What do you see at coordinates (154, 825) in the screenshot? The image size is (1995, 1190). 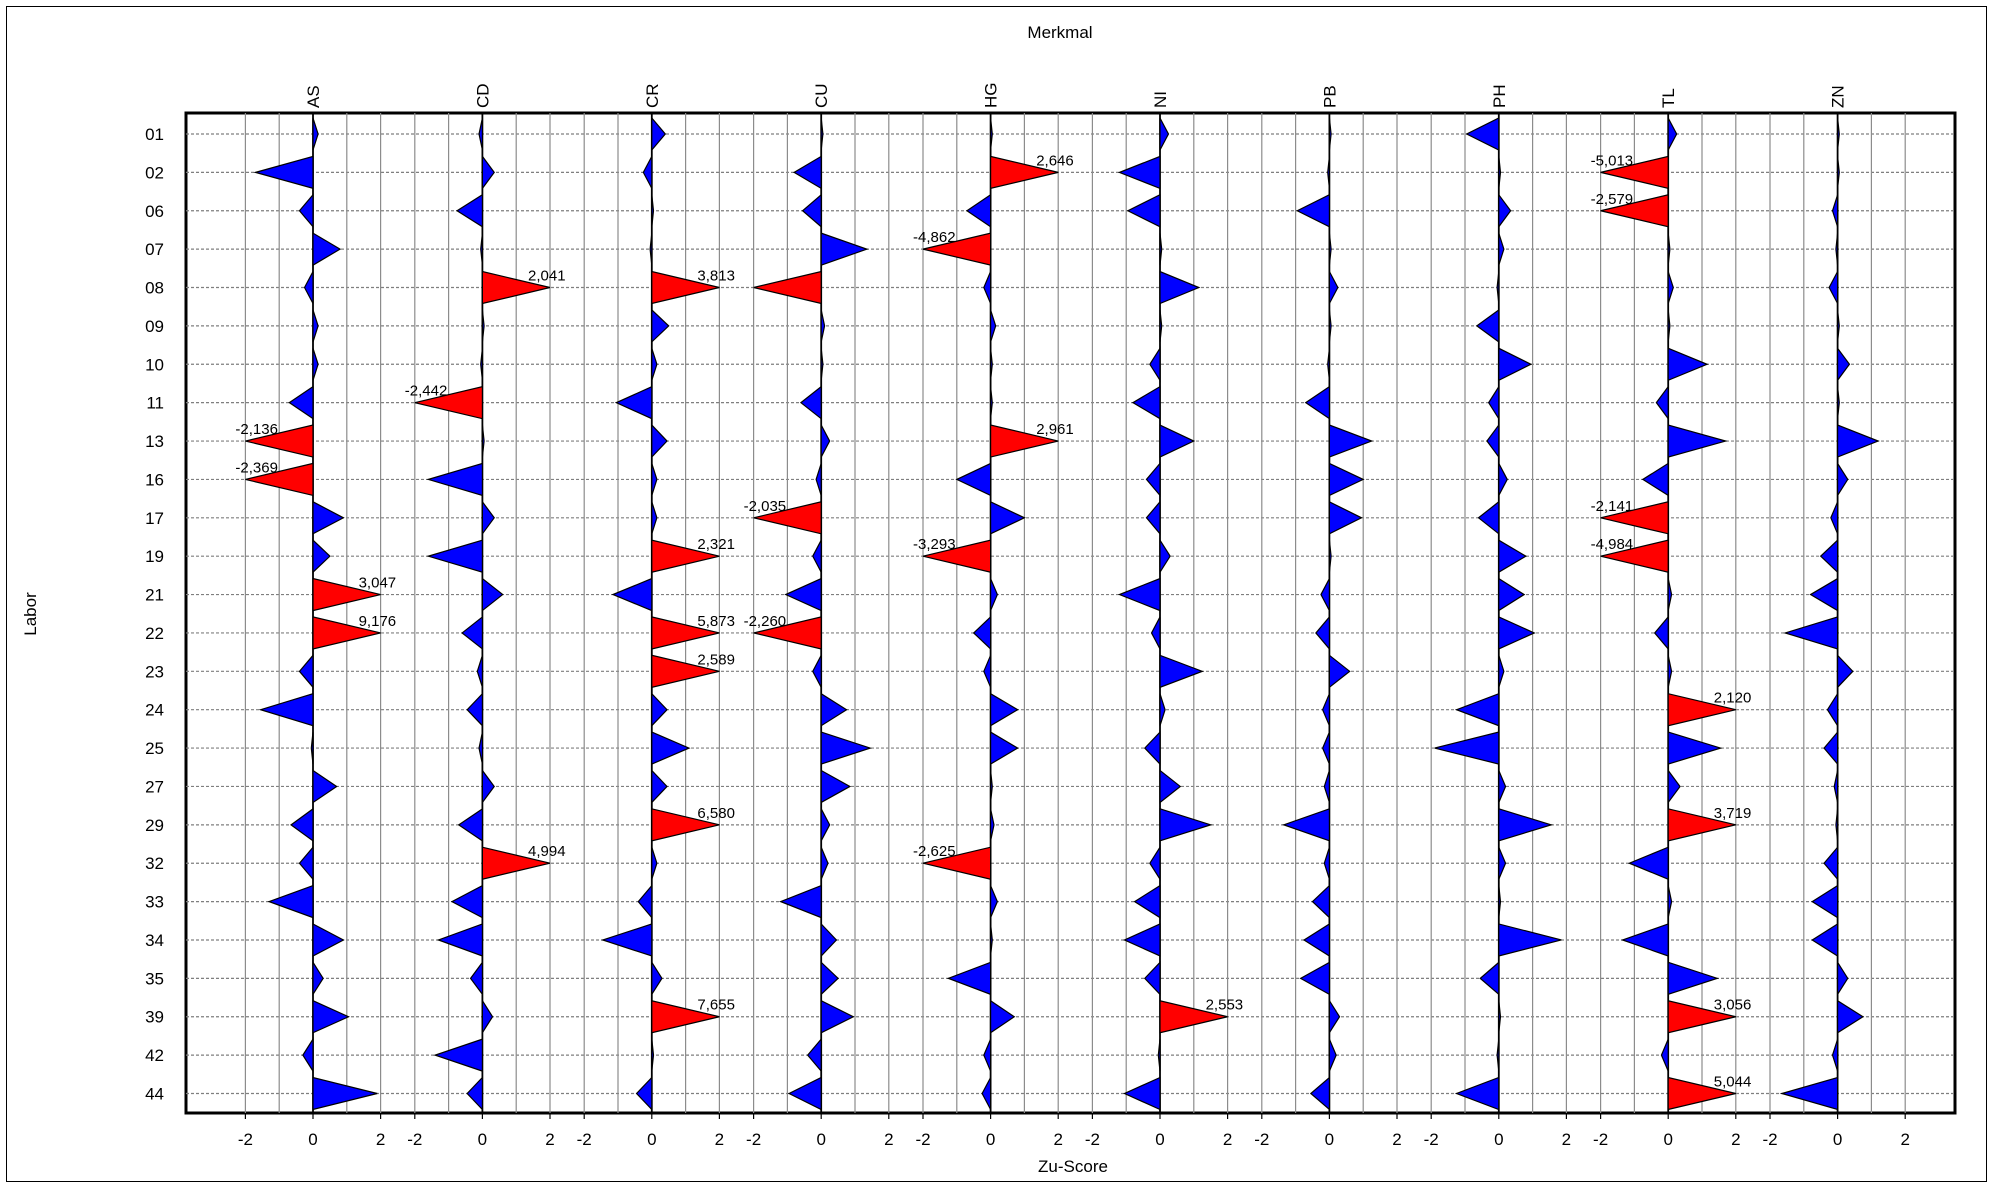 I see `y-tick-label: 29` at bounding box center [154, 825].